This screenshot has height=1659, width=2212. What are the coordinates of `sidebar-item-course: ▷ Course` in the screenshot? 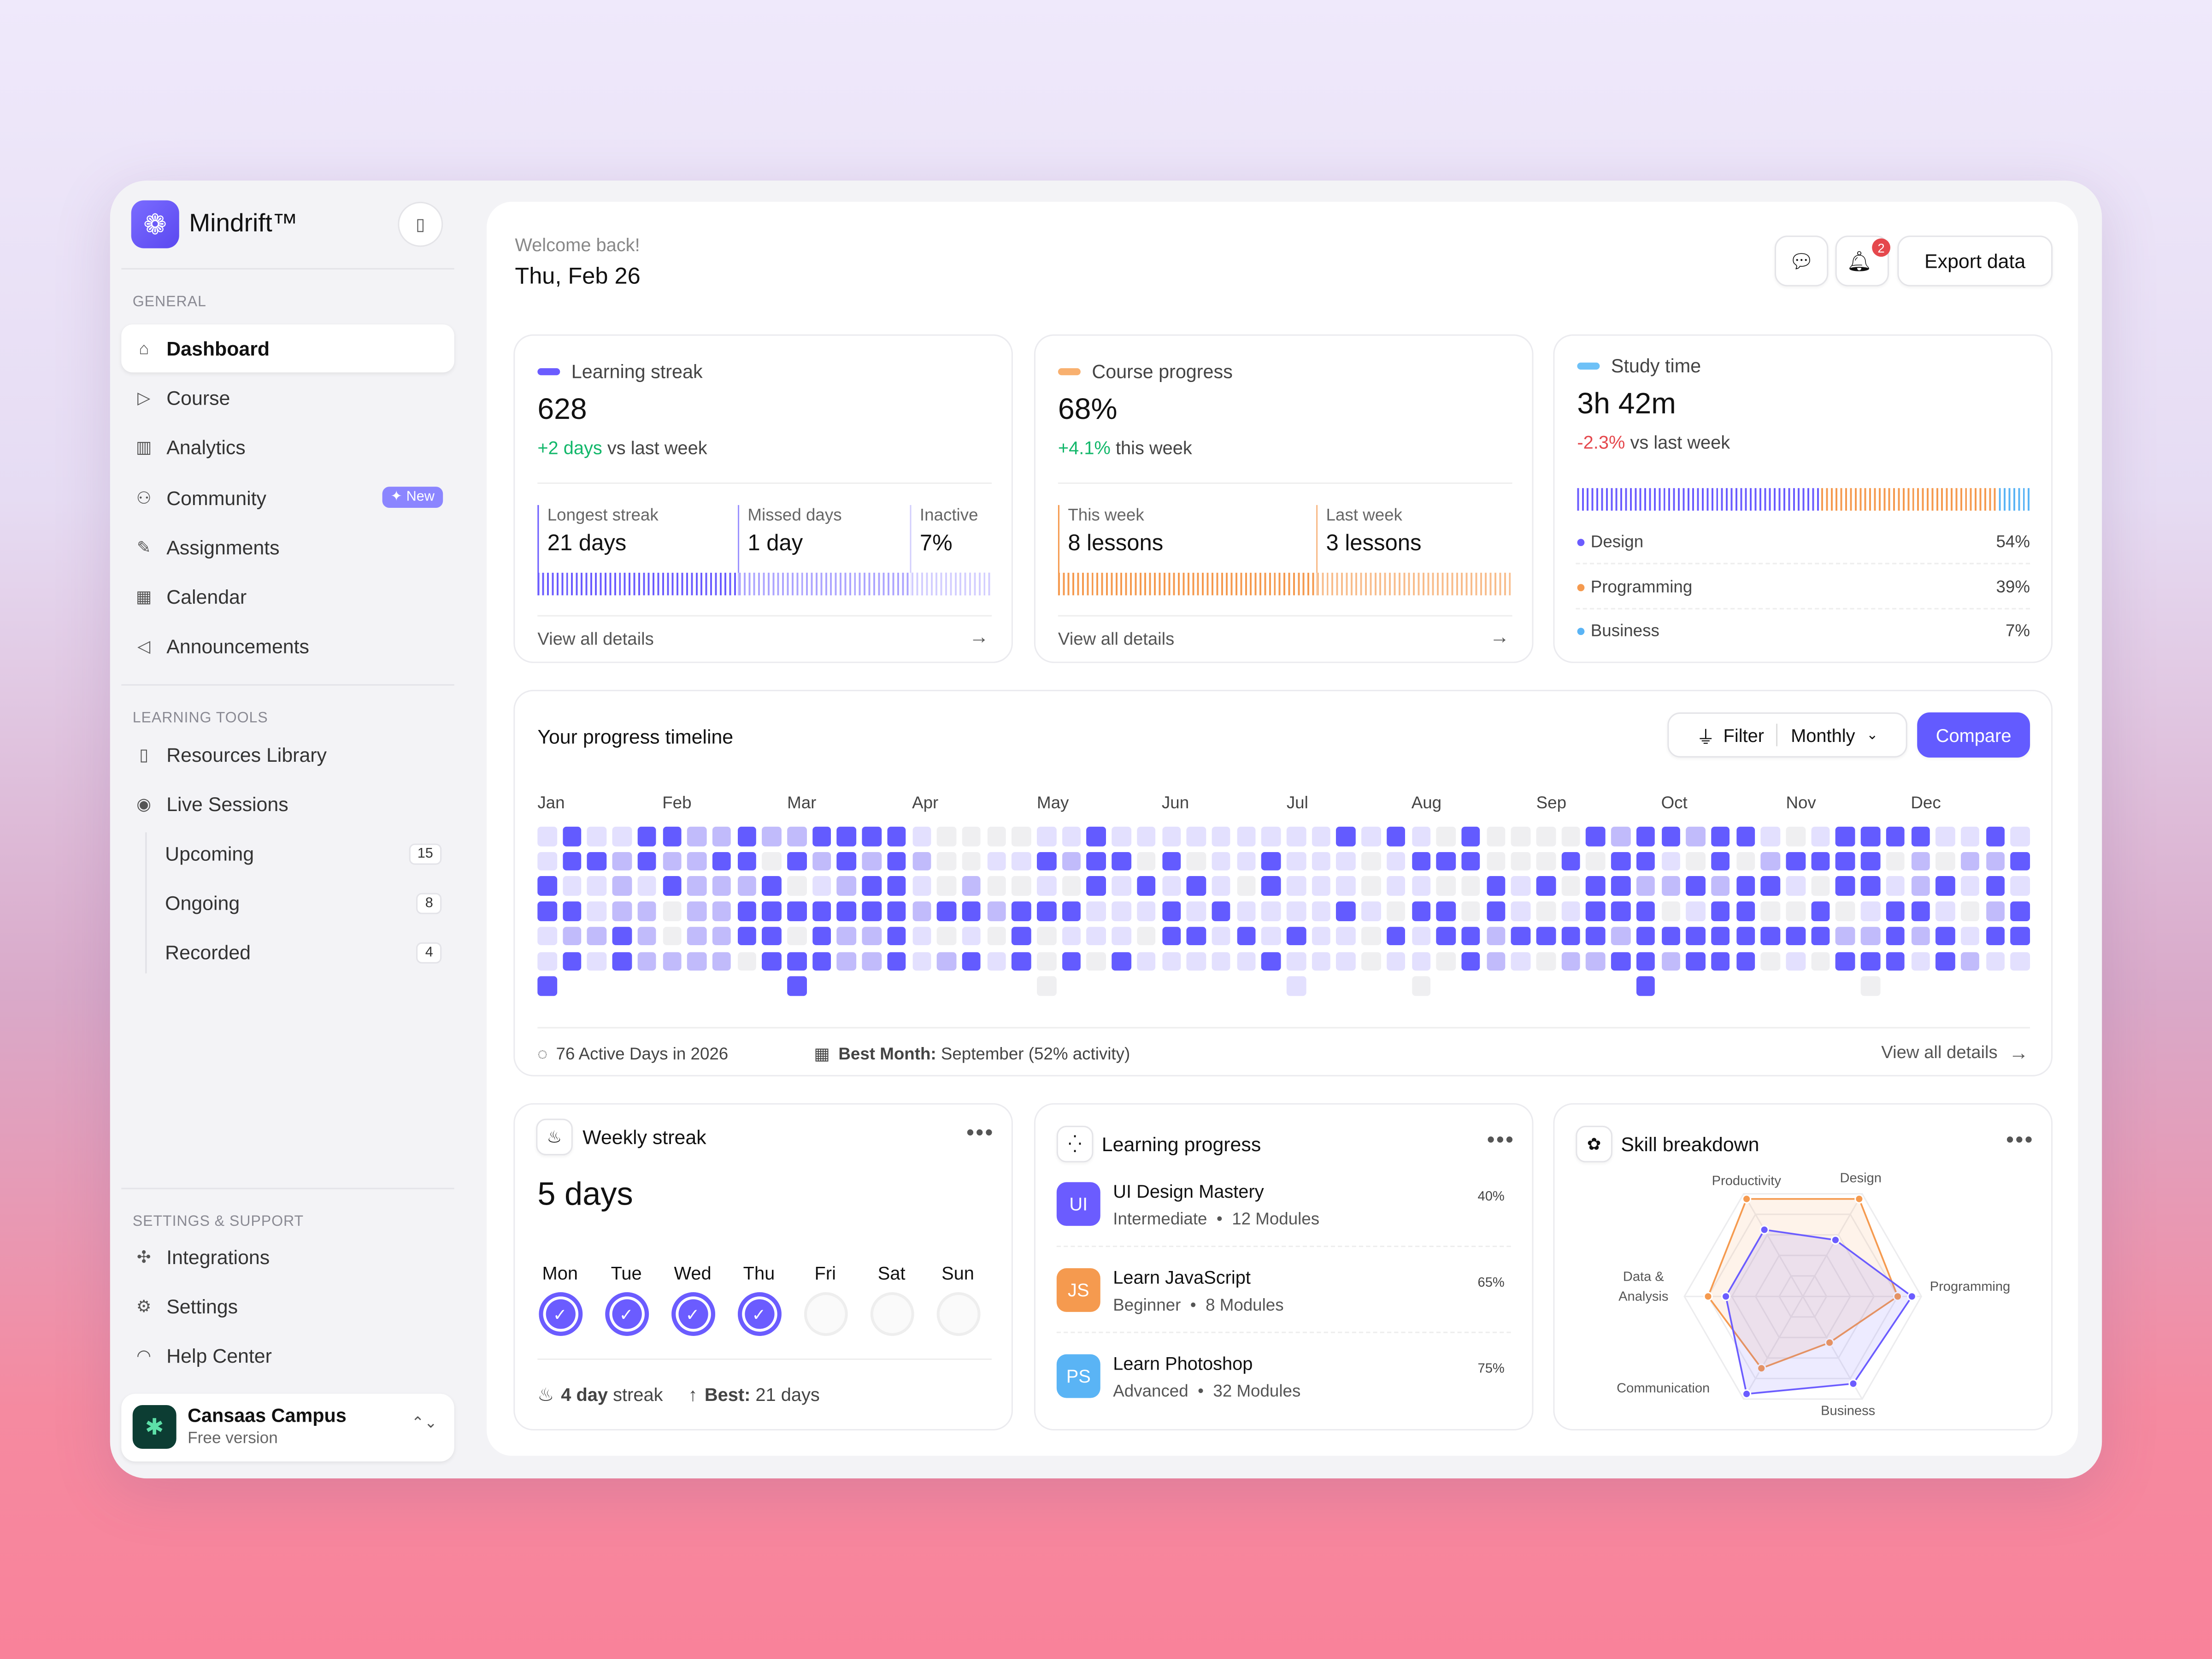 It's located at (287, 398).